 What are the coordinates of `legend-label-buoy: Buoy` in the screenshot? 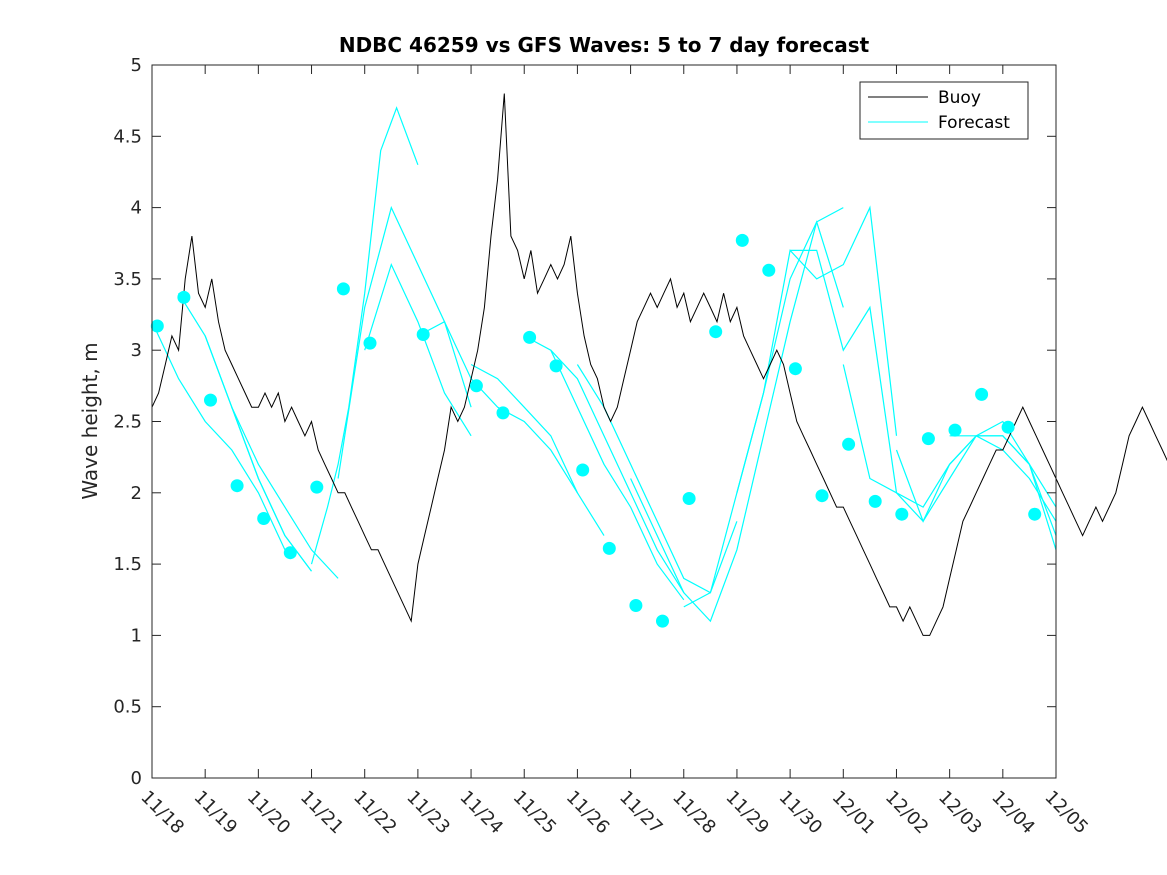 It's located at (959, 98).